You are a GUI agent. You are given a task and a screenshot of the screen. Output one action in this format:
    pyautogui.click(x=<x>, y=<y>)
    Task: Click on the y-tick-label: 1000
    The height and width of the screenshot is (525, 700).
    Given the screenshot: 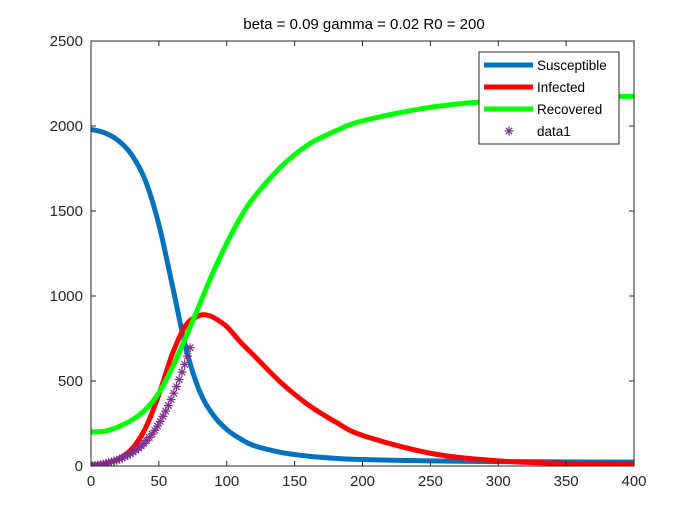 What is the action you would take?
    pyautogui.click(x=66, y=296)
    